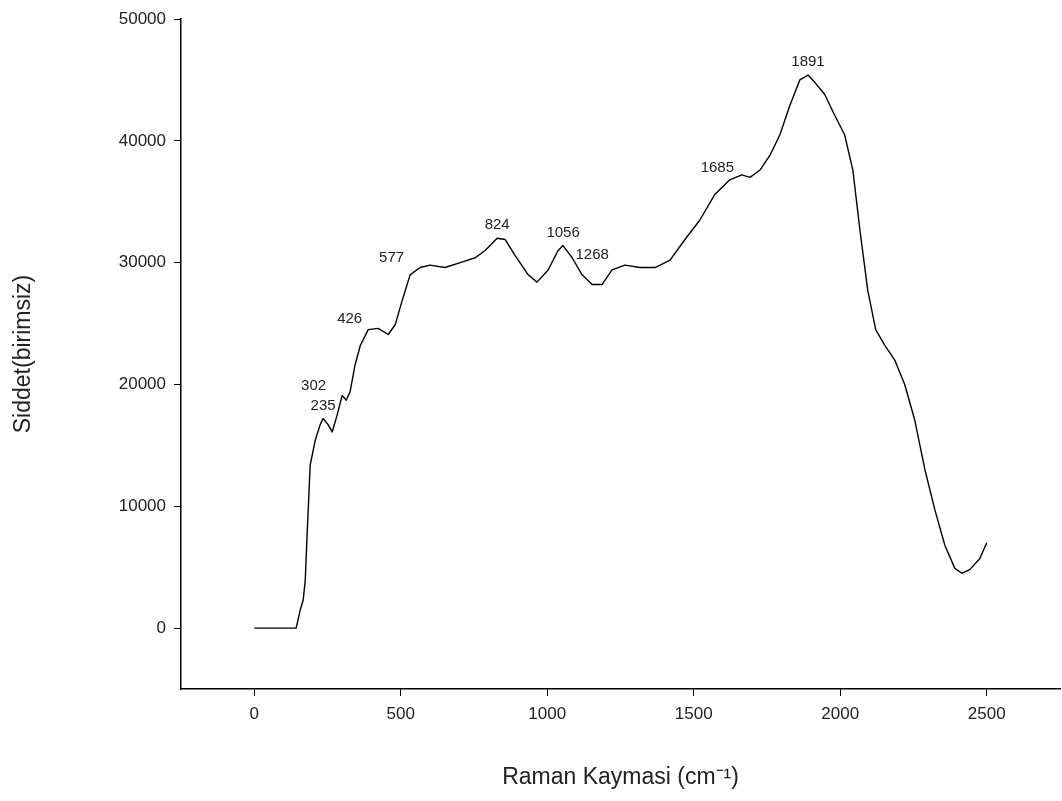  Describe the element at coordinates (314, 384) in the screenshot. I see `annotation: 302` at that location.